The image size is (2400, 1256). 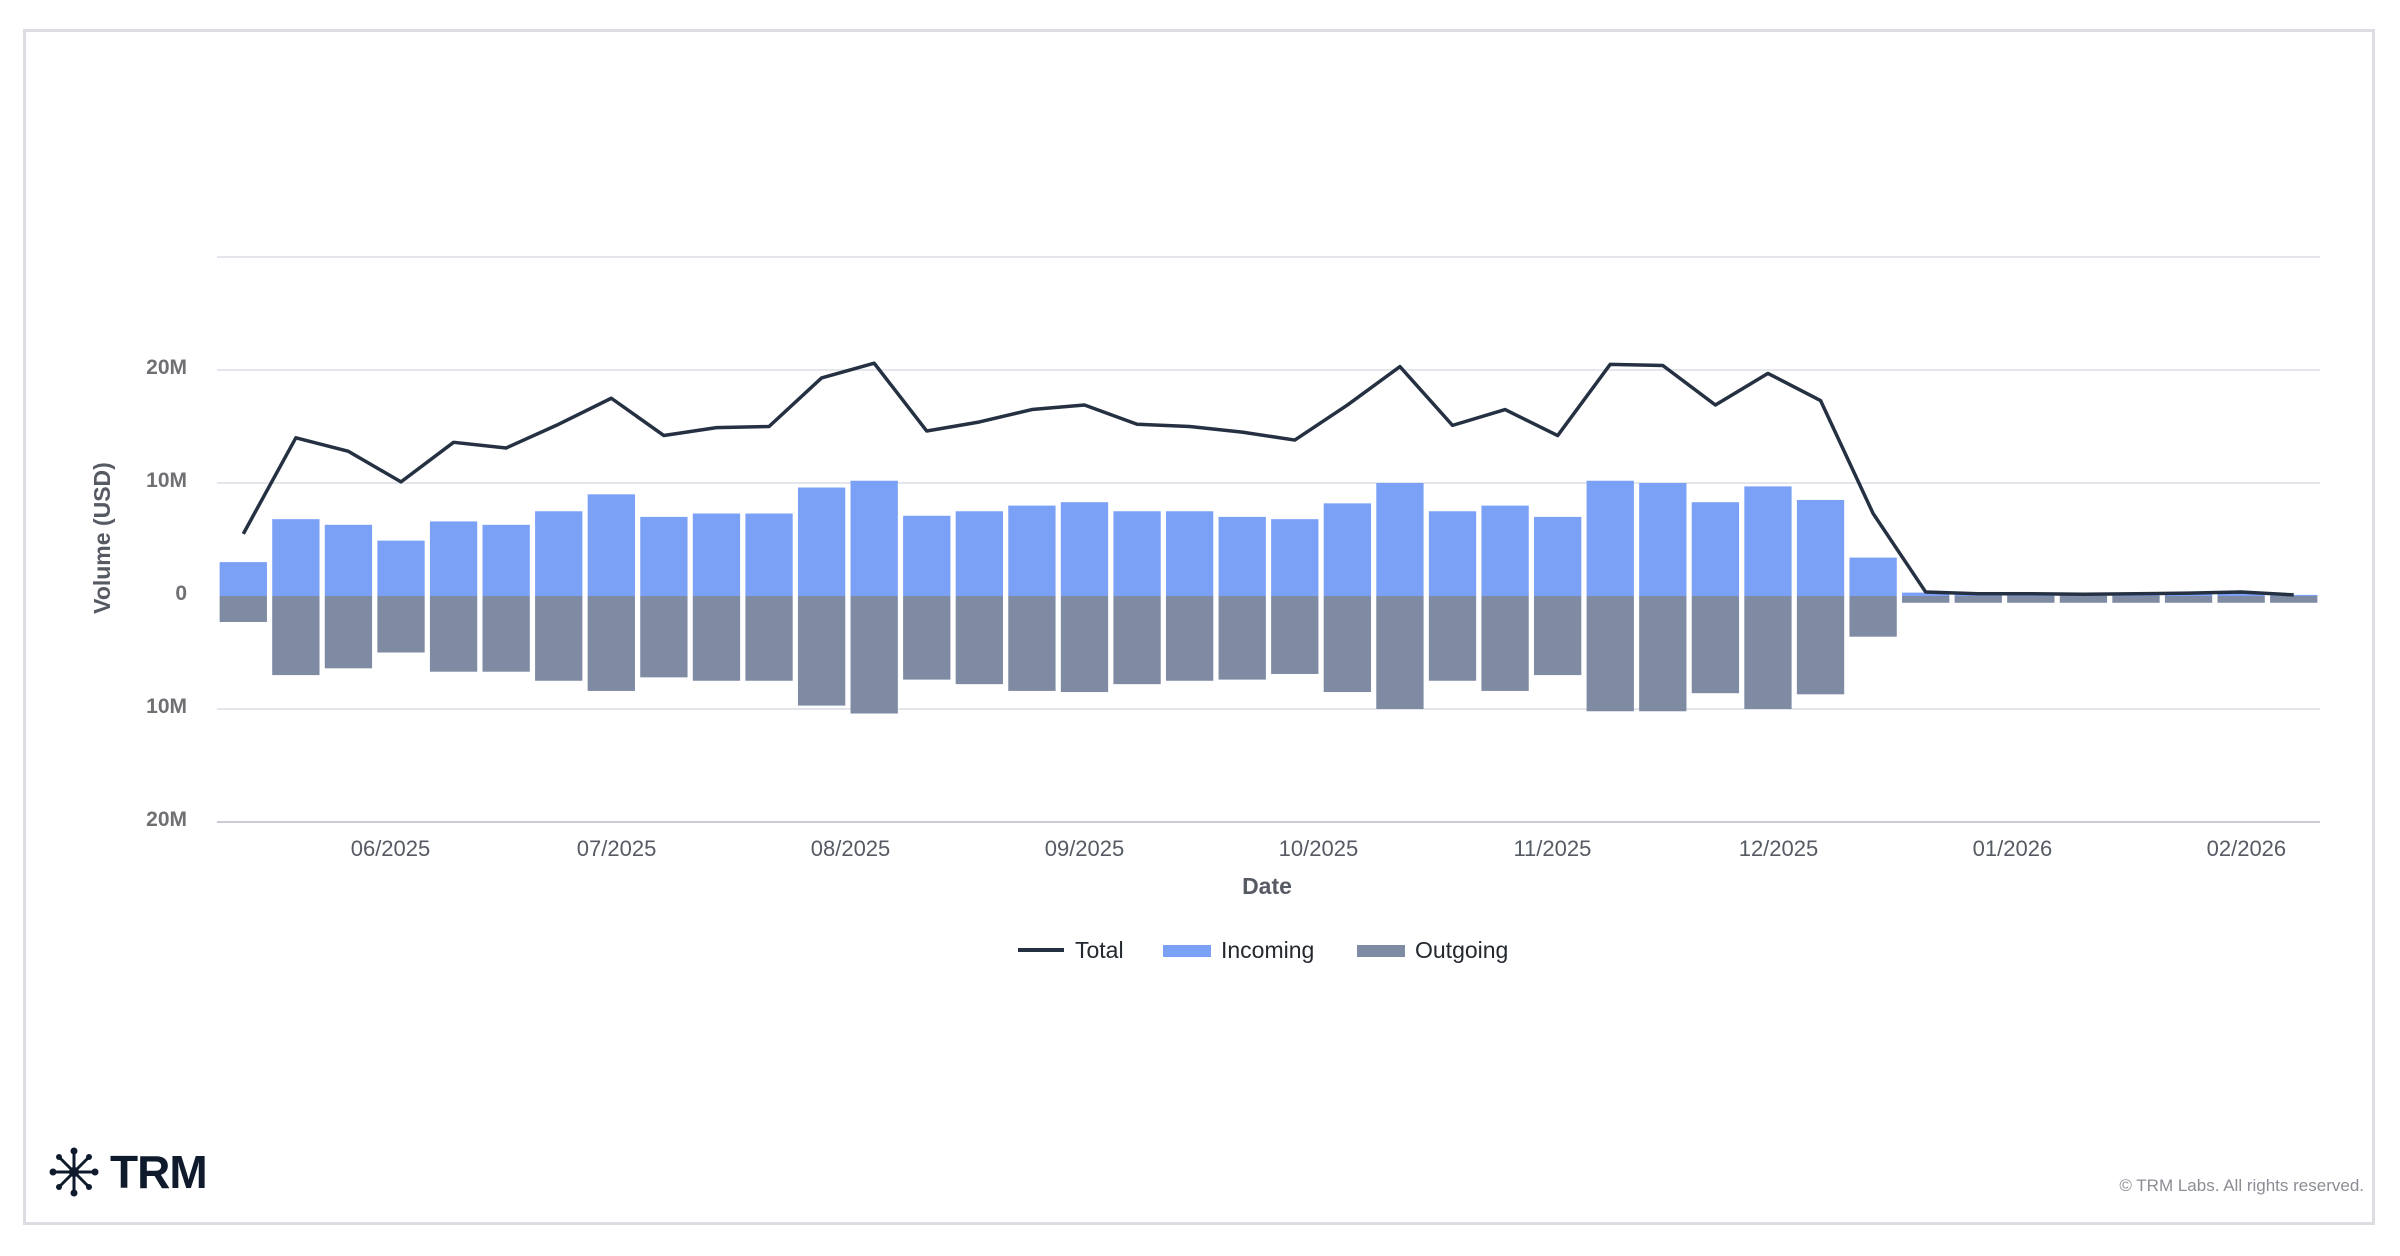 I want to click on legend-item-outgoing: Outgoing, so click(x=1432, y=950).